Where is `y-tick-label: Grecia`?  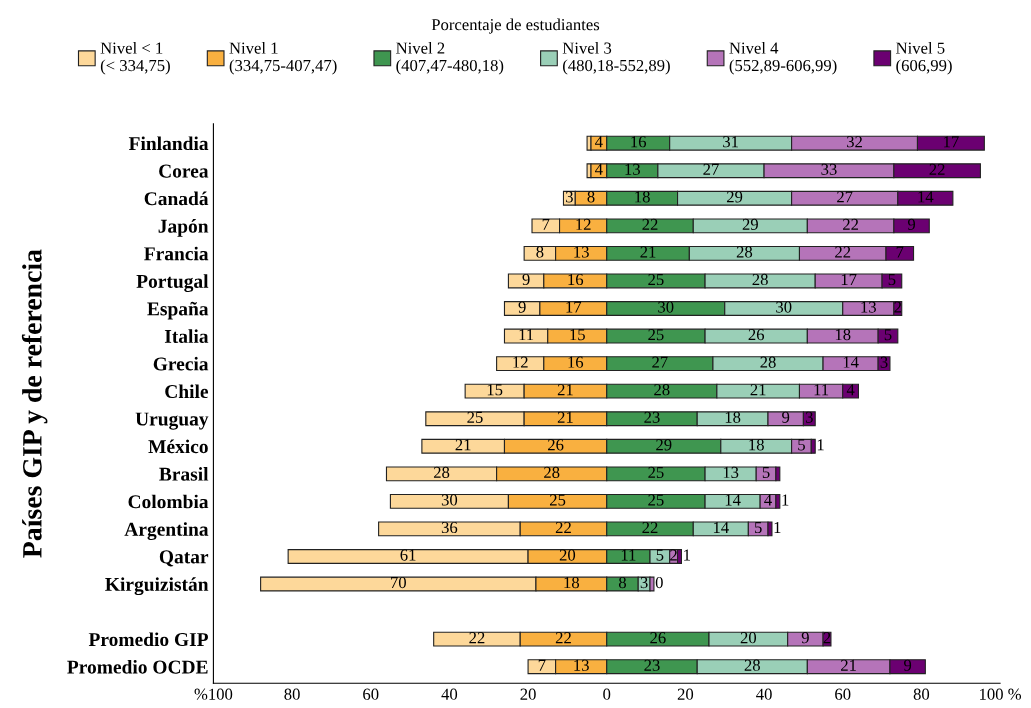
y-tick-label: Grecia is located at coordinates (181, 363).